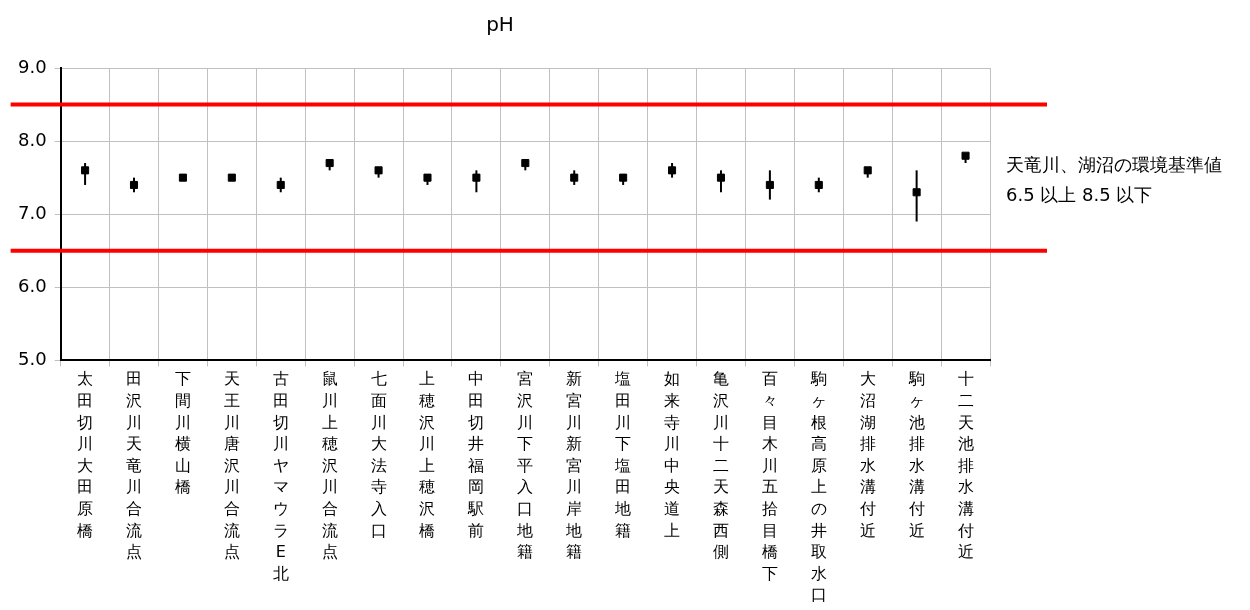 This screenshot has width=1250, height=610. What do you see at coordinates (916, 454) in the screenshot?
I see `x-tick-label: 駒ヶ池排水溝付近` at bounding box center [916, 454].